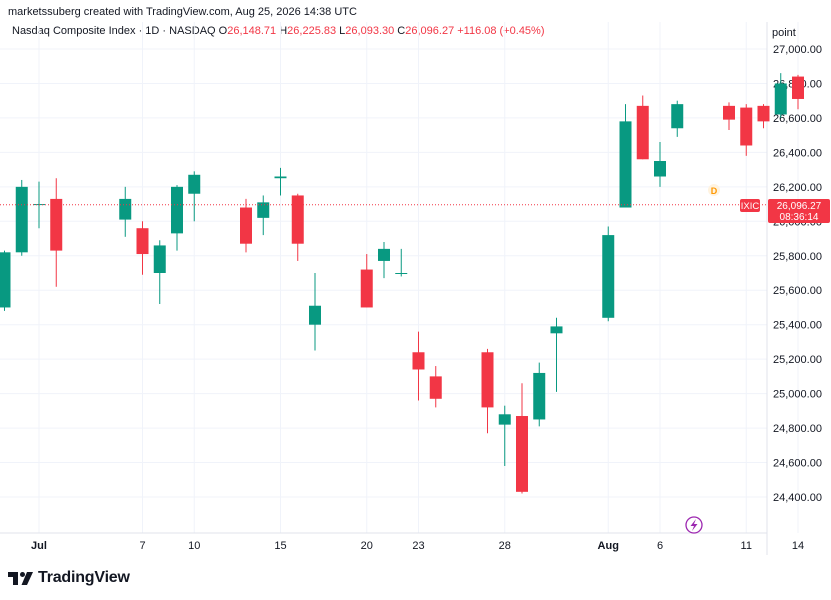 Image resolution: width=831 pixels, height=600 pixels. What do you see at coordinates (418, 546) in the screenshot?
I see `time-tick-label: 23` at bounding box center [418, 546].